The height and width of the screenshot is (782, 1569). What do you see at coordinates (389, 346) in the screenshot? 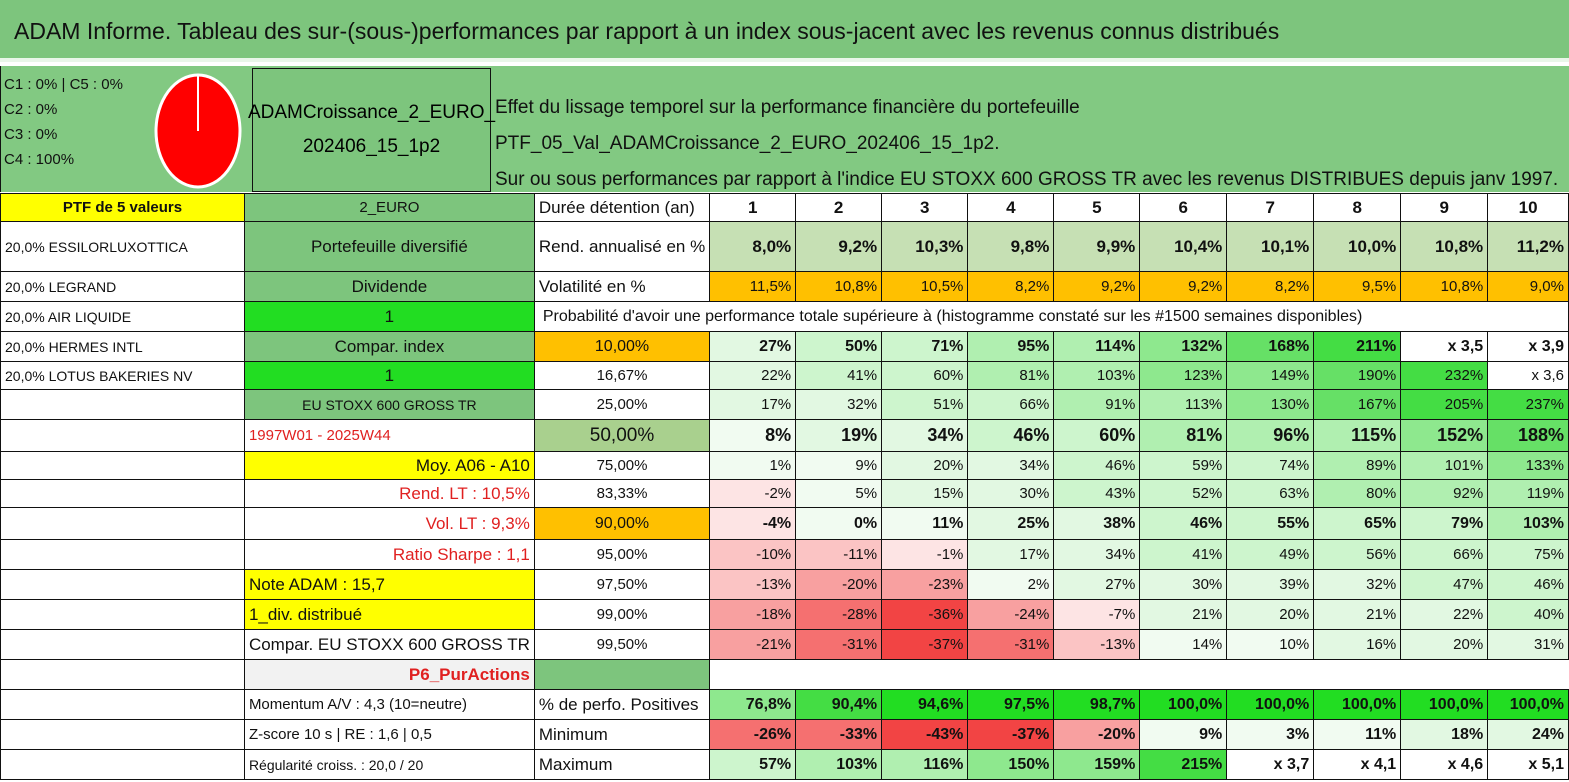
I see `info-cell: Compar. index` at bounding box center [389, 346].